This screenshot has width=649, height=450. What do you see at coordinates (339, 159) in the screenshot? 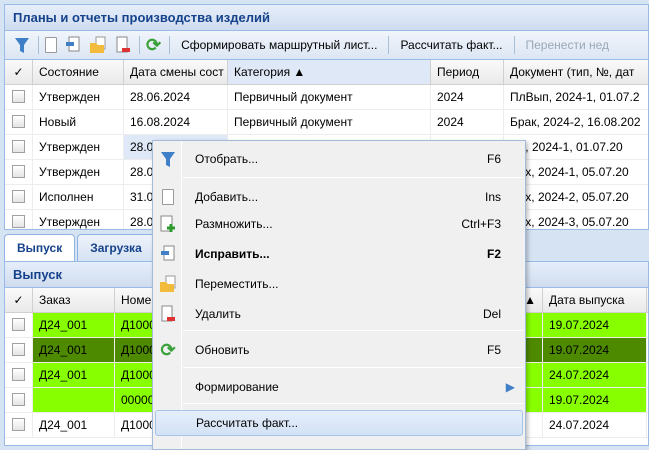
I see `menu-item-1: Отобрать... F6` at bounding box center [339, 159].